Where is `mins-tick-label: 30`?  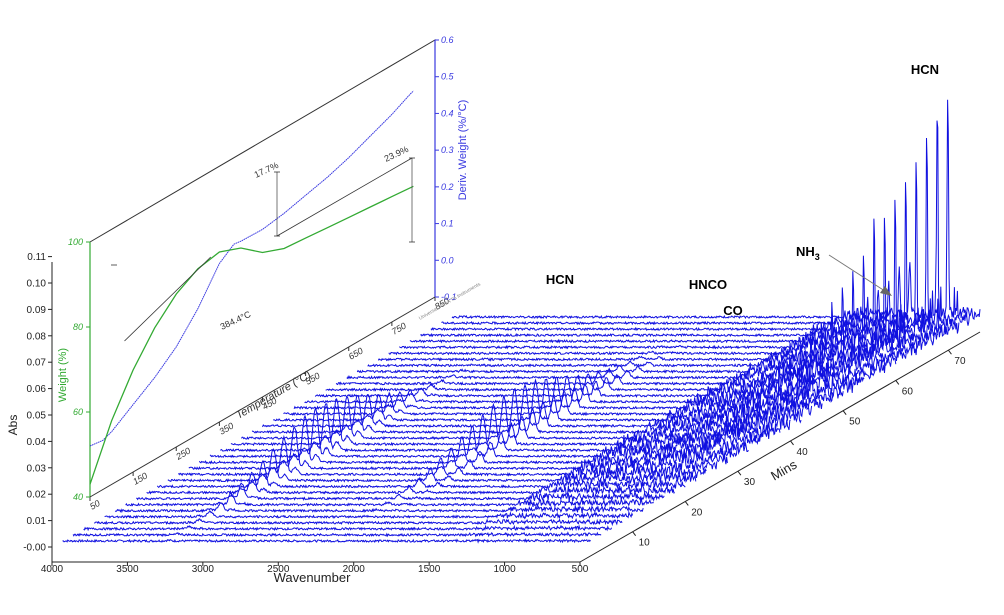
mins-tick-label: 30 is located at coordinates (750, 482).